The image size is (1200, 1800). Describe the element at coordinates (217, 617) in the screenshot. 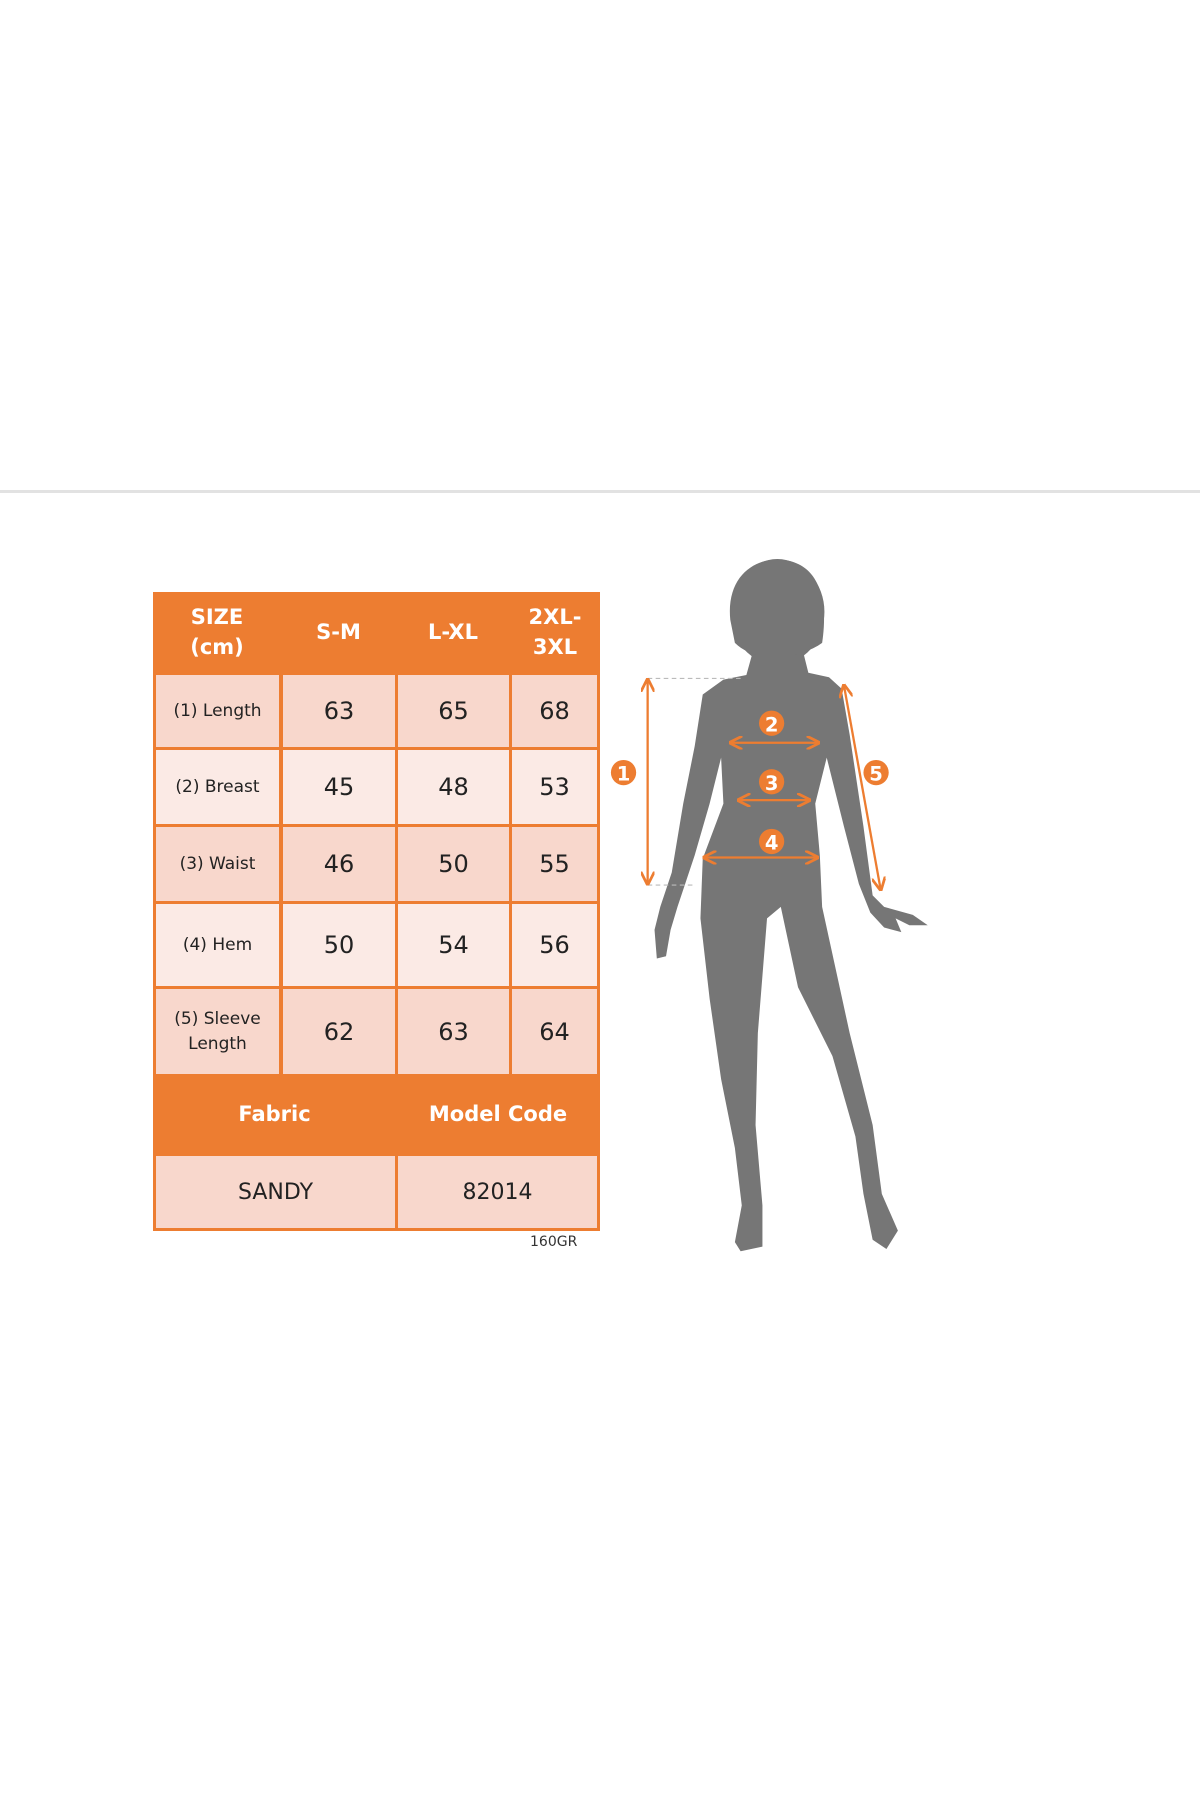

I see `header-size-line1: SIZE` at that location.